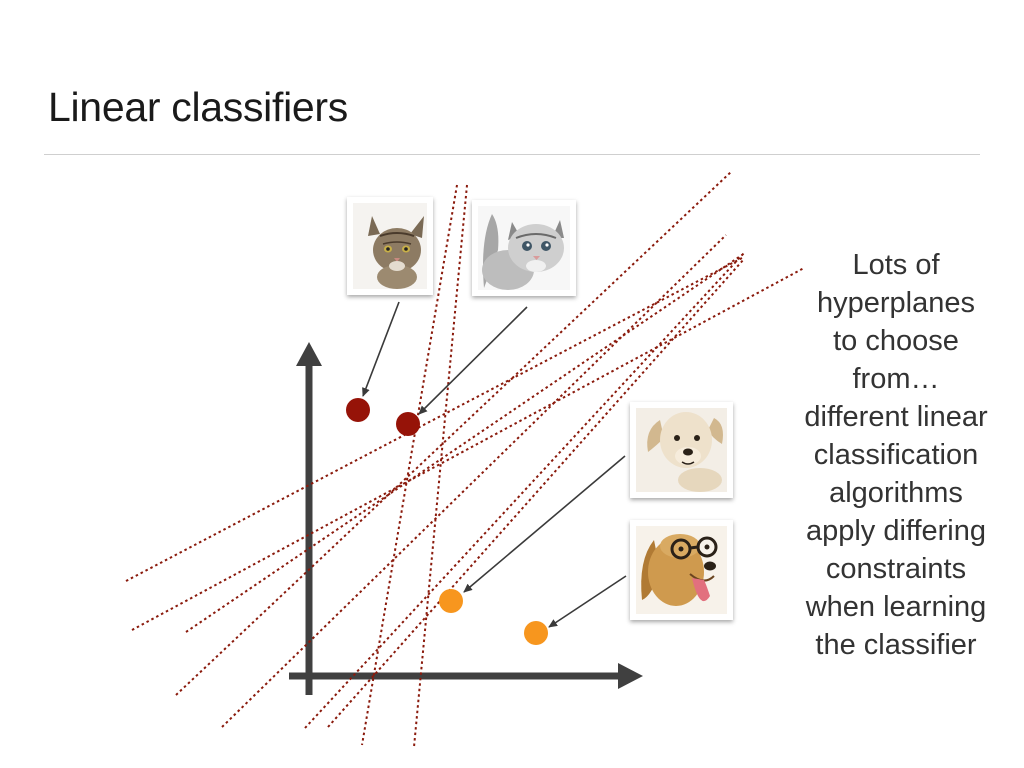 This screenshot has width=1024, height=768. I want to click on kitten-icon, so click(523, 252).